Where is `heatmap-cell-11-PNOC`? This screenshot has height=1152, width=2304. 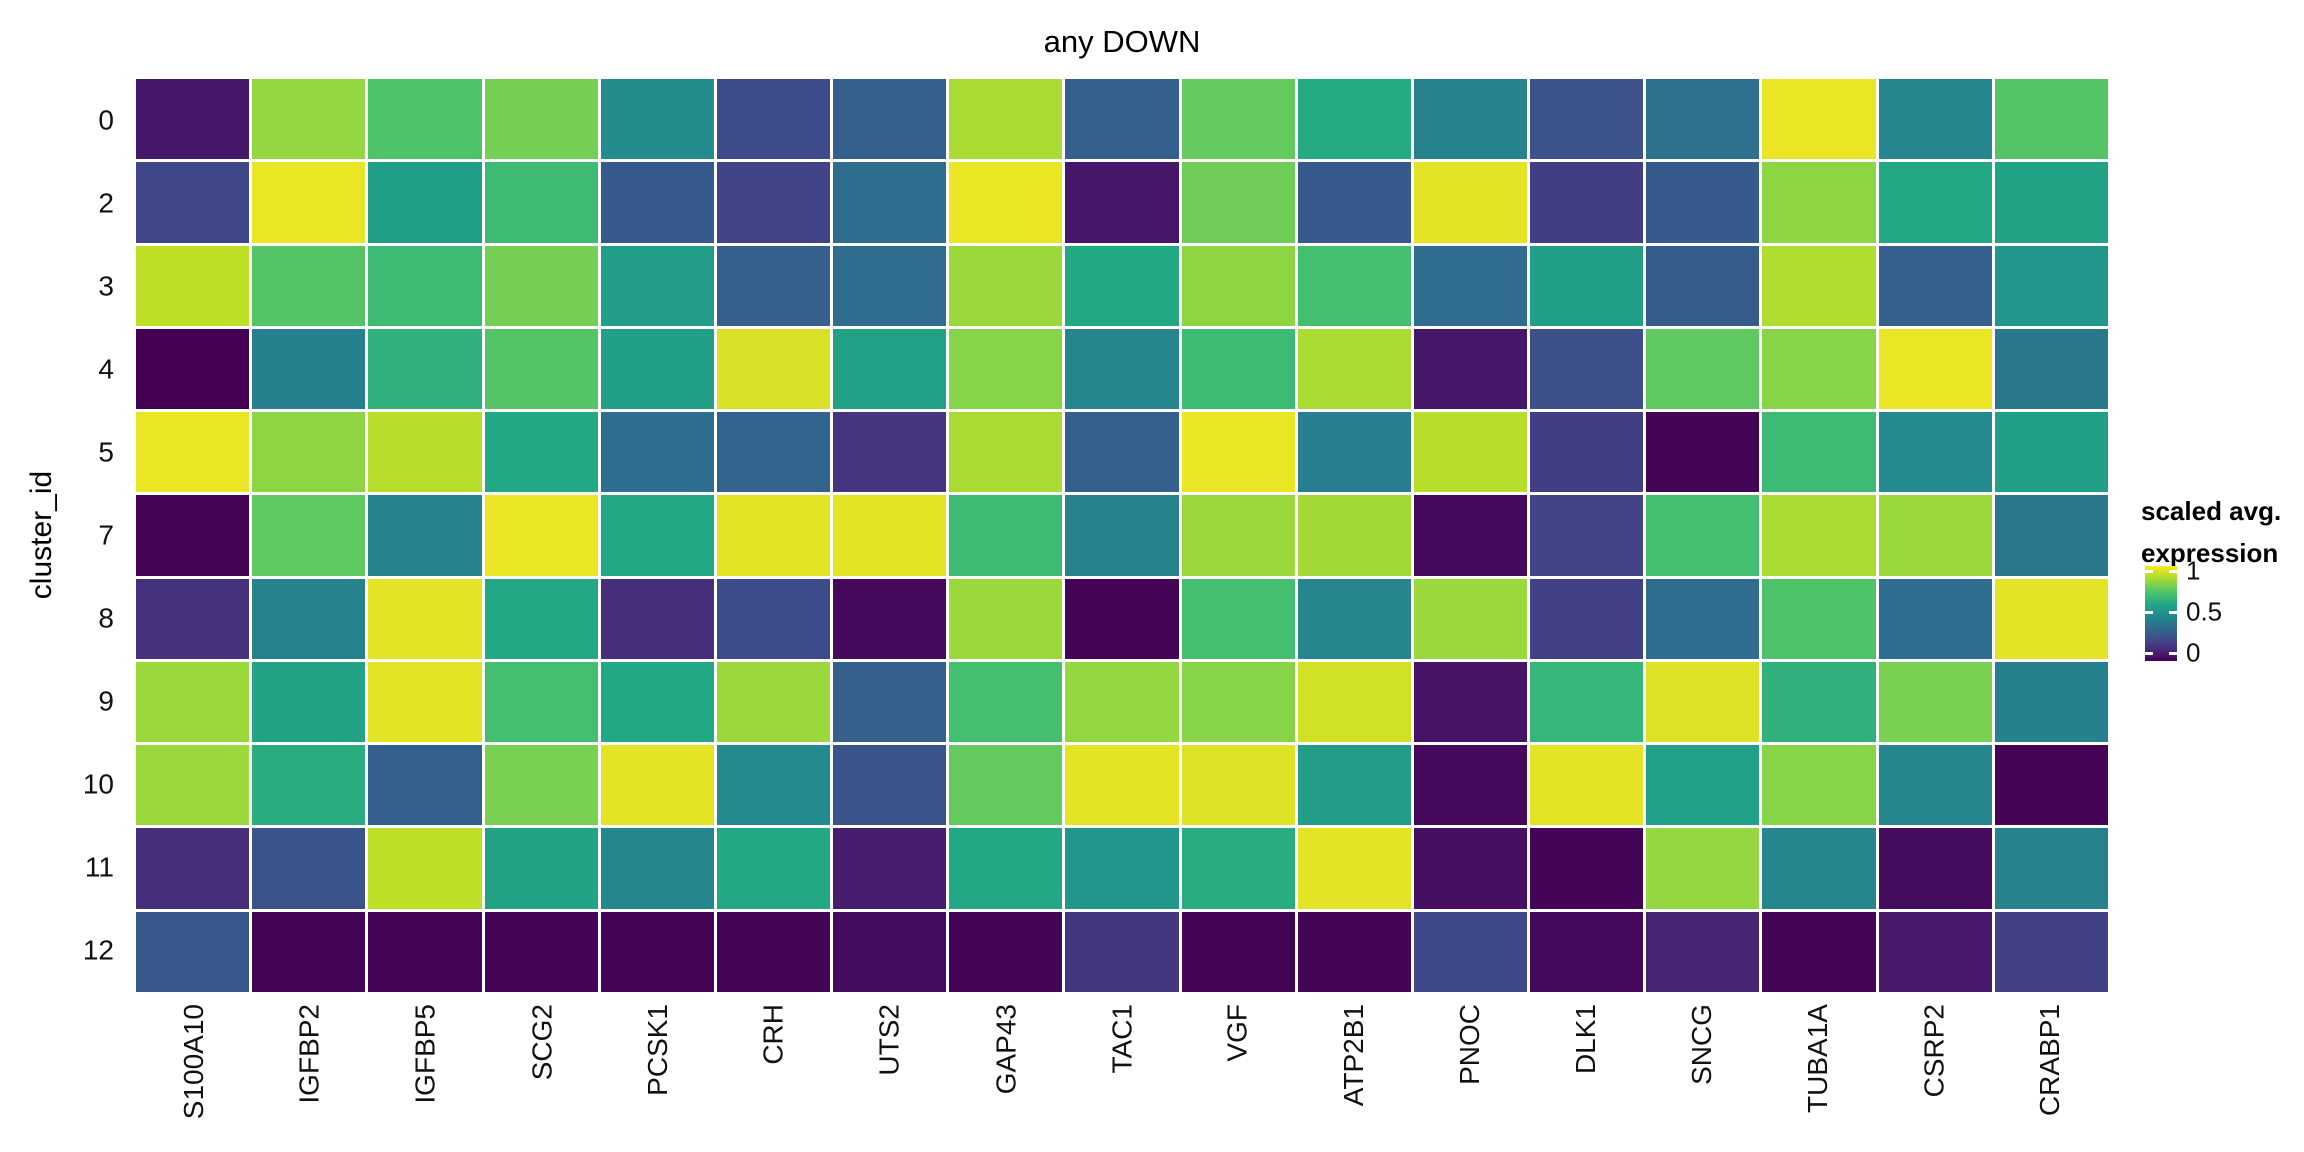
heatmap-cell-11-PNOC is located at coordinates (1470, 868).